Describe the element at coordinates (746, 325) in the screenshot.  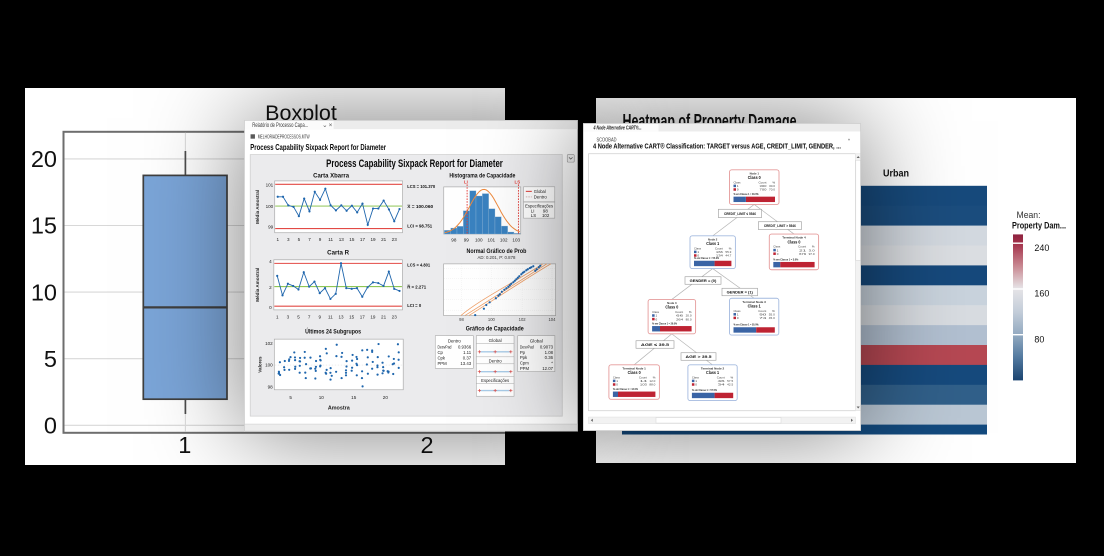
I see `svg-text: % em Classe 1 = 55.0%` at that location.